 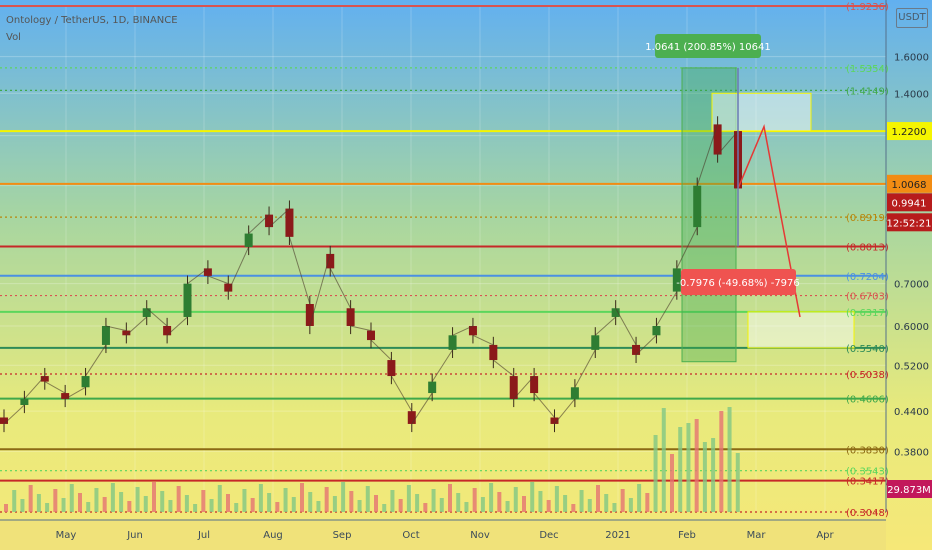 What do you see at coordinates (738, 283) in the screenshot?
I see `annotation-down-text: -0.7976 (-49.68%) -7976` at bounding box center [738, 283].